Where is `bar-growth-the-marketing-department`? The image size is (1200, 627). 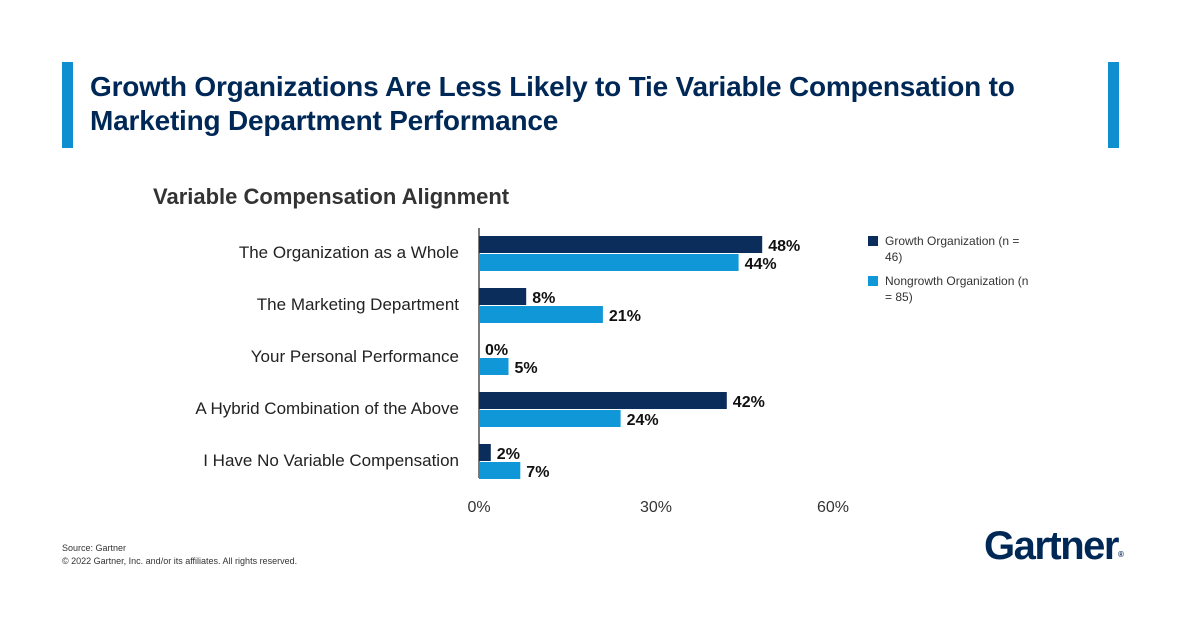 bar-growth-the-marketing-department is located at coordinates (503, 296).